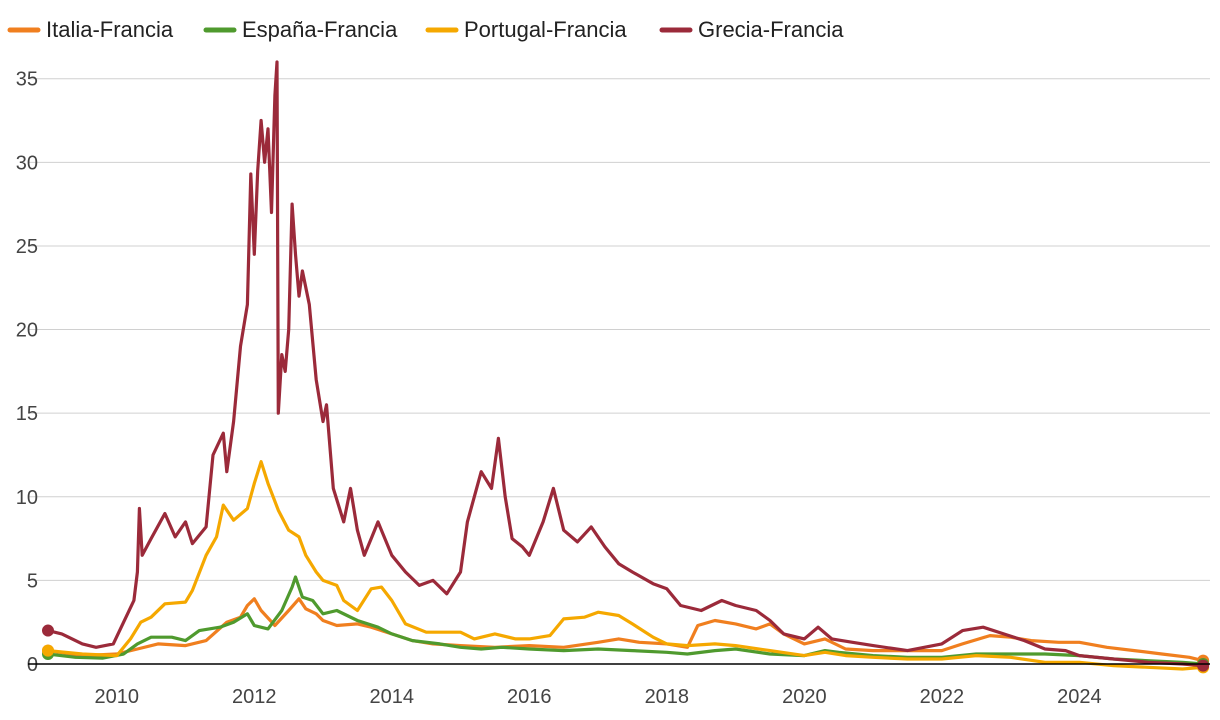 This screenshot has width=1220, height=720. What do you see at coordinates (529, 697) in the screenshot?
I see `x-tick-label: 2016` at bounding box center [529, 697].